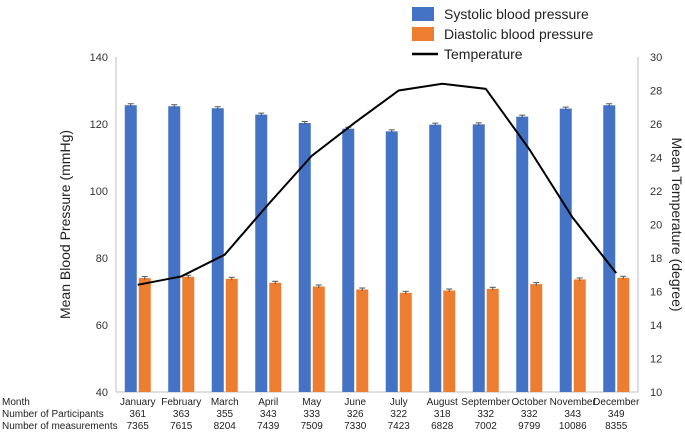  I want to click on table-cell-measurements: 10086, so click(573, 426).